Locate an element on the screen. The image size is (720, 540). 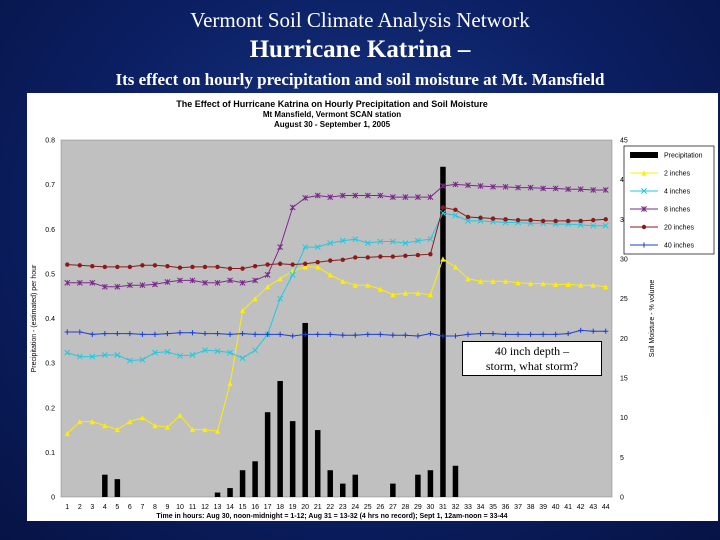
x-tick-label: 22 is located at coordinates (330, 507).